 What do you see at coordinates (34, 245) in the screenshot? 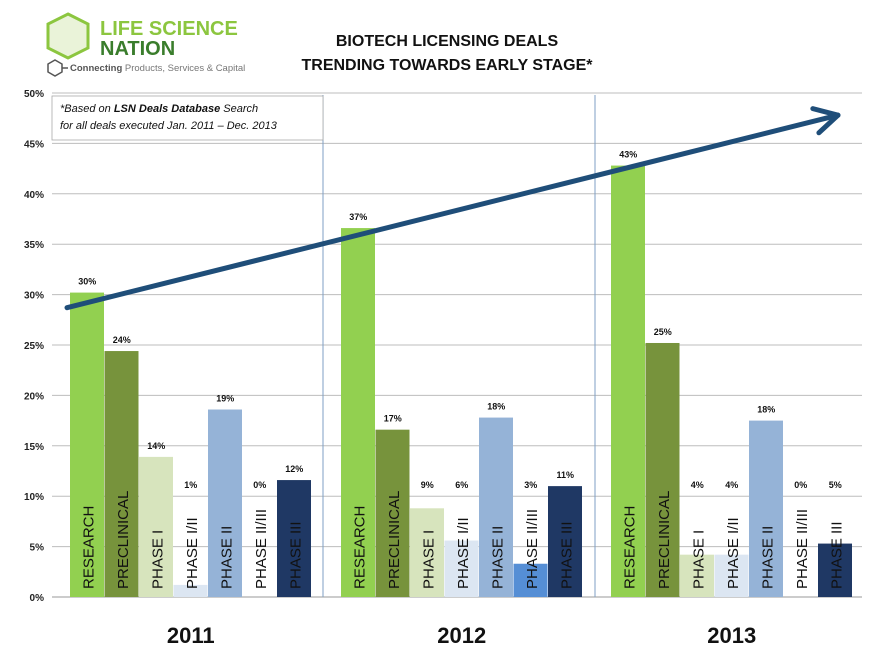
I see `y-tick-label: 35%` at bounding box center [34, 245].